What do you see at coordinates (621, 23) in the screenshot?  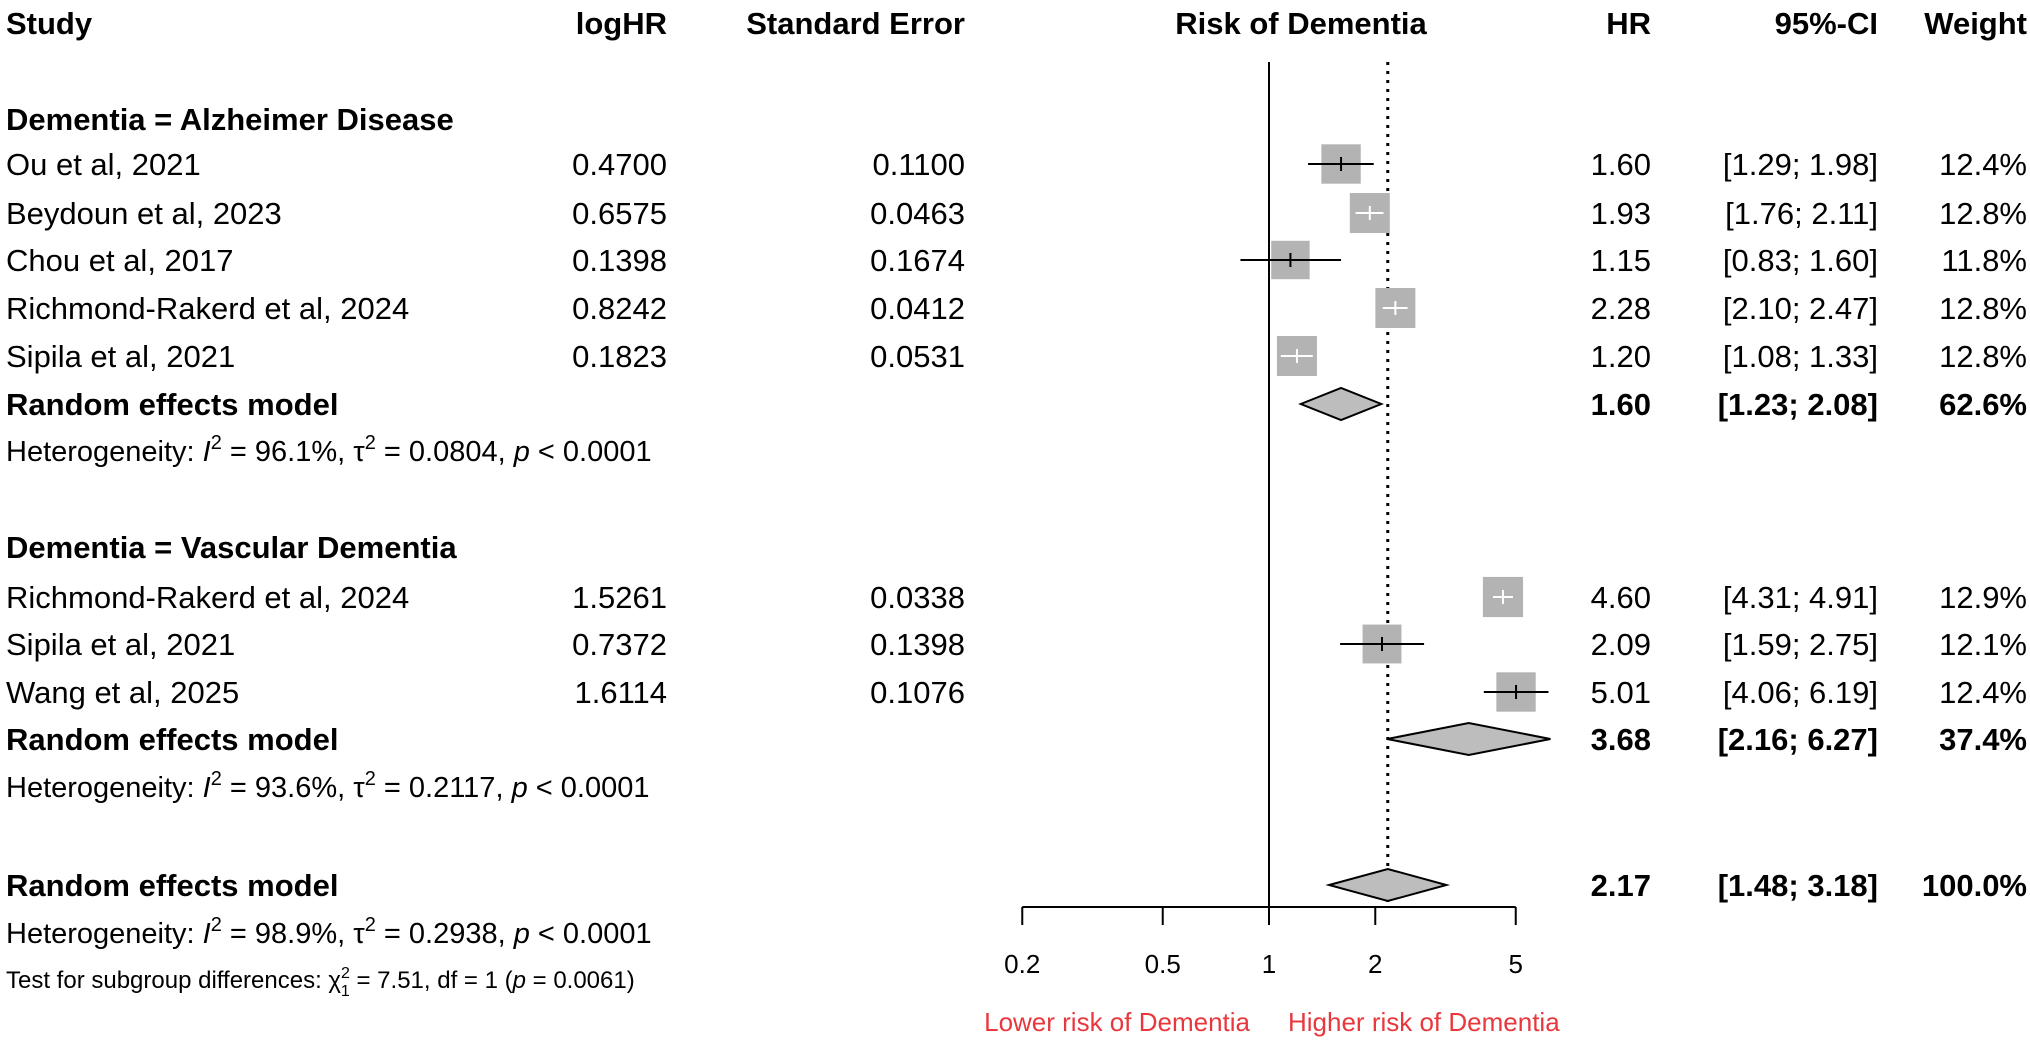 I see `header-loghr: logHR` at bounding box center [621, 23].